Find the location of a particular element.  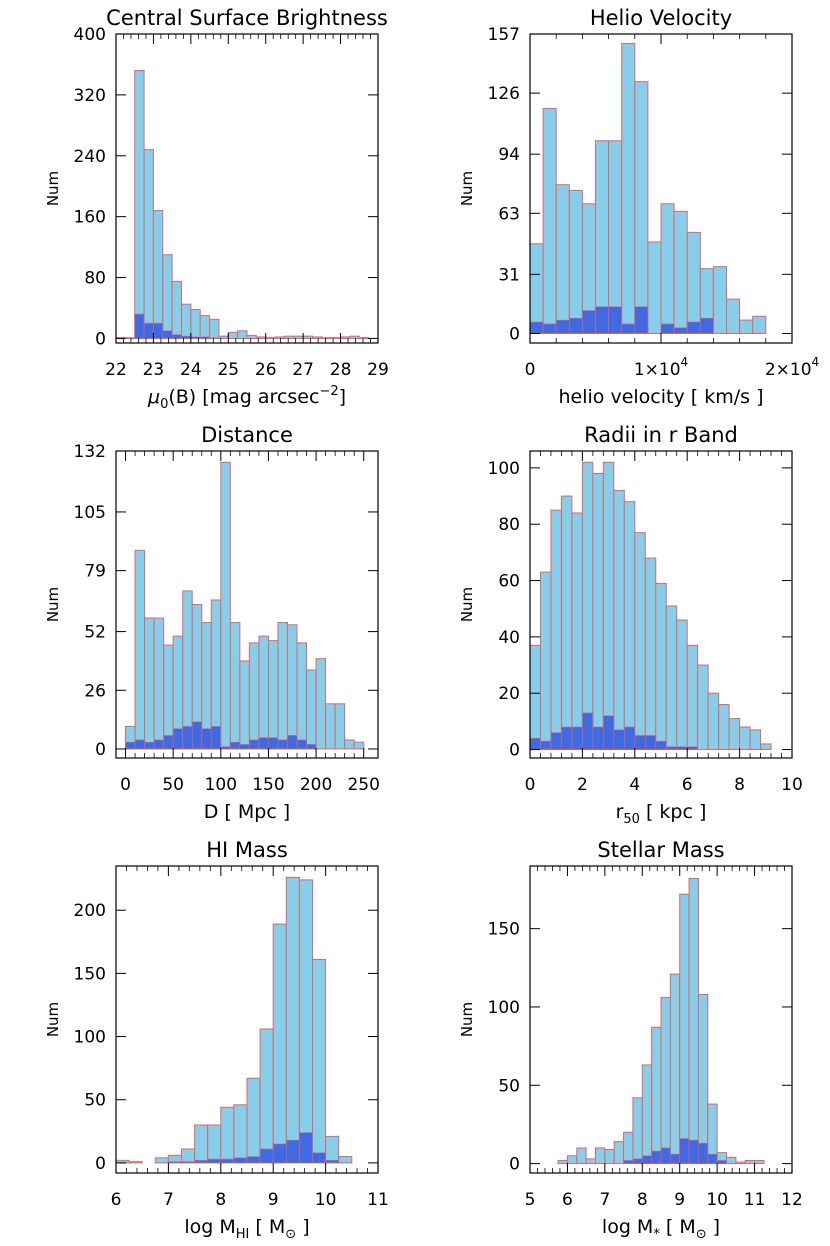

y-tick-label: 150 is located at coordinates (90, 974).